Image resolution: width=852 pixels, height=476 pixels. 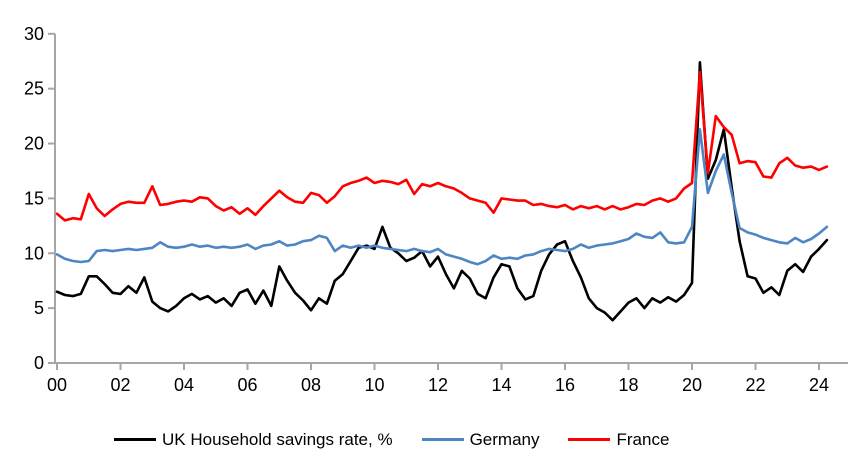 I want to click on legend-item-france: France, so click(x=618, y=439).